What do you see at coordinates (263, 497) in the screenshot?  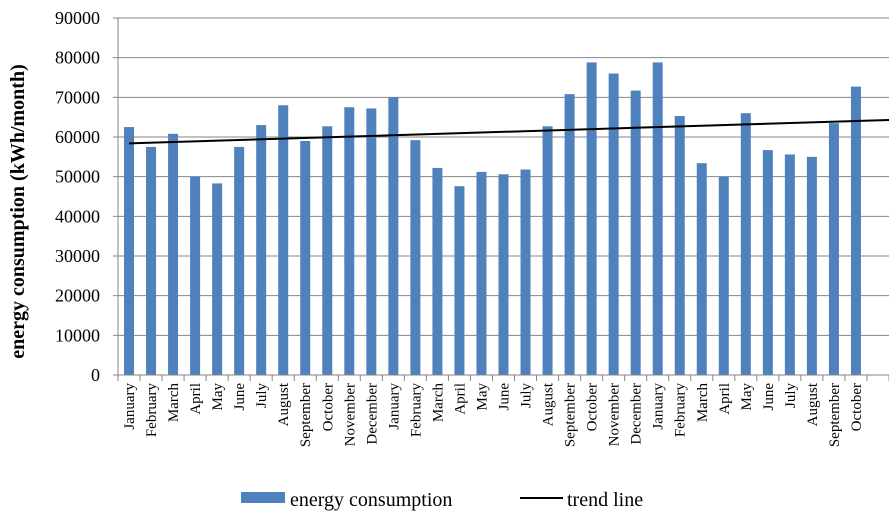 I see `legend-swatch-energy-consumption` at bounding box center [263, 497].